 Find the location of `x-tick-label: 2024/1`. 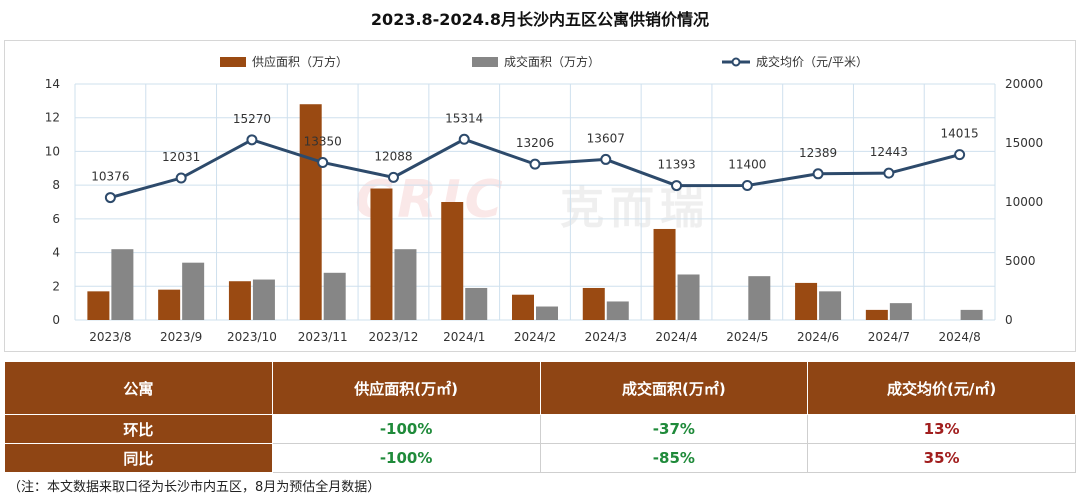

x-tick-label: 2024/1 is located at coordinates (464, 337).